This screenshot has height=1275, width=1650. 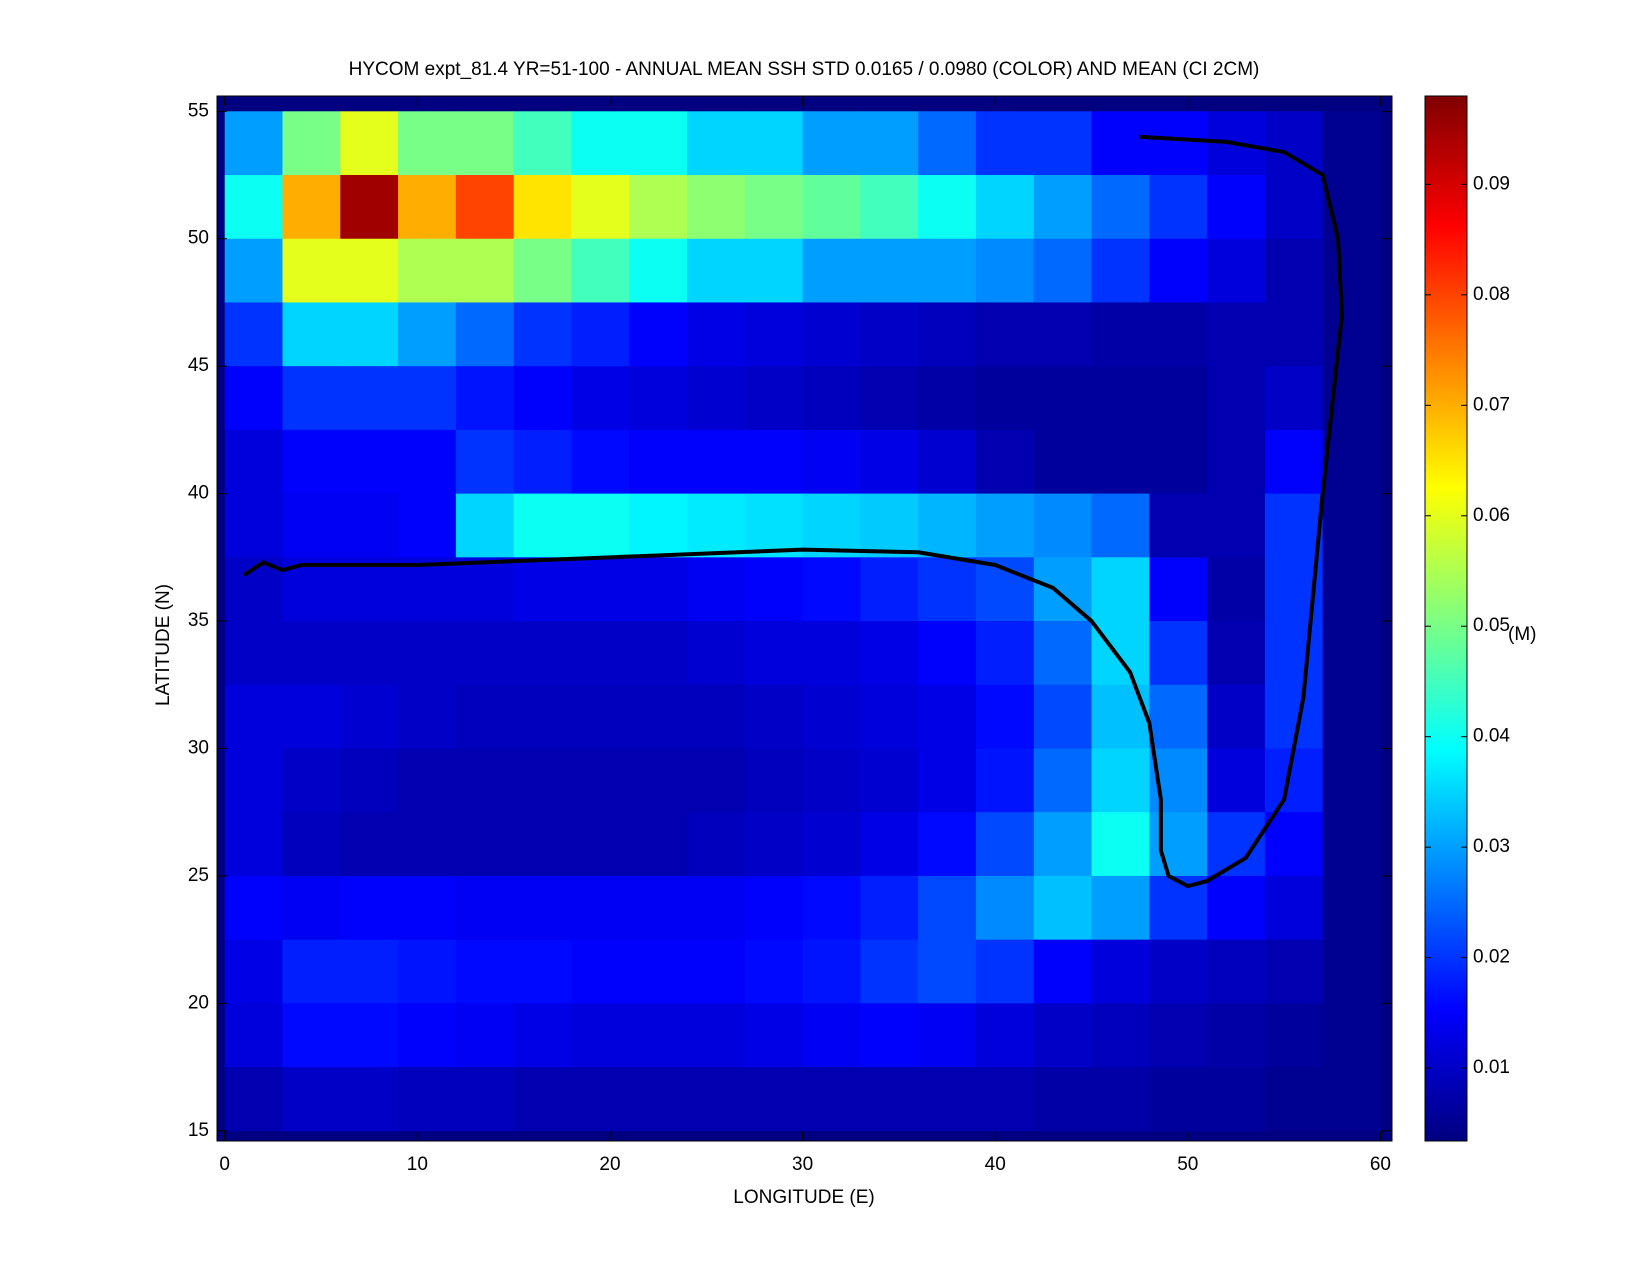 I want to click on colorbar-tick-label: 0.02, so click(x=1491, y=957).